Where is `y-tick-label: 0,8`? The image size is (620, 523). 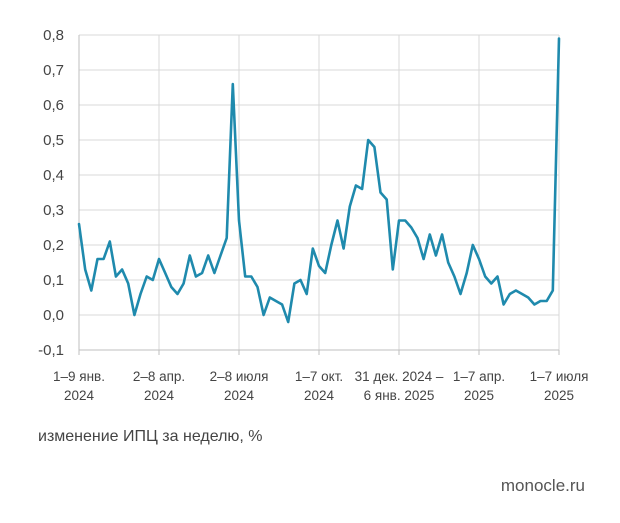 y-tick-label: 0,8 is located at coordinates (53, 35).